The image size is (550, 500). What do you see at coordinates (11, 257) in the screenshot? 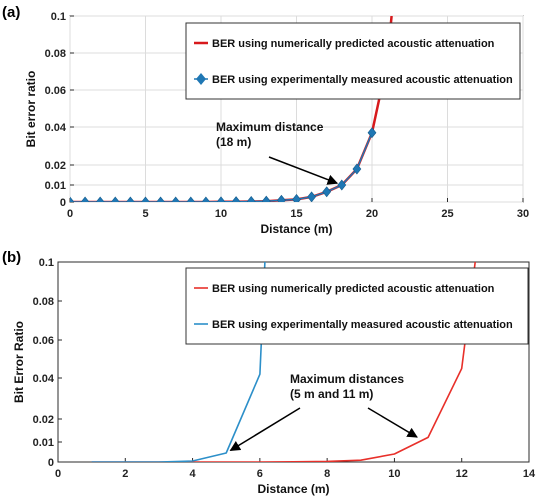
I see `panel-label: (b)` at bounding box center [11, 257].